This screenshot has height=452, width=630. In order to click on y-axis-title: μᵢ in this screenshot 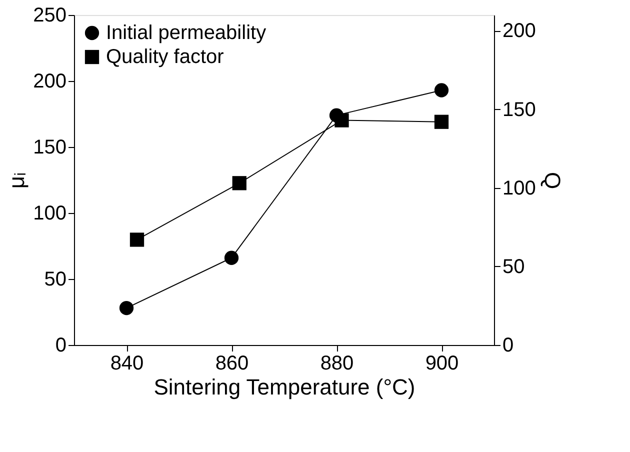, I will do `click(17, 180)`.